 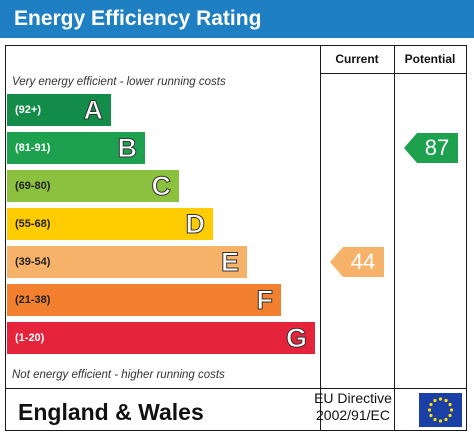 I want to click on current-rating-marker: 44, so click(x=357, y=262).